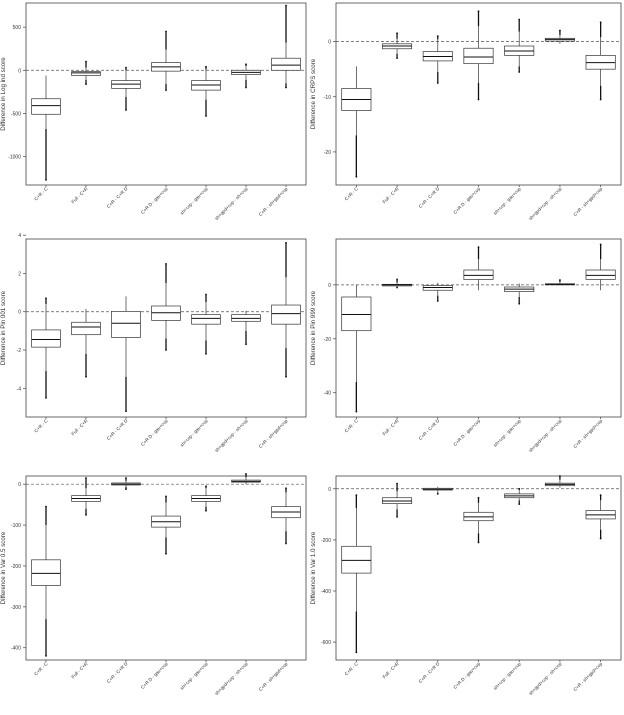 This screenshot has width=624, height=715. I want to click on plot-frame, so click(166, 94).